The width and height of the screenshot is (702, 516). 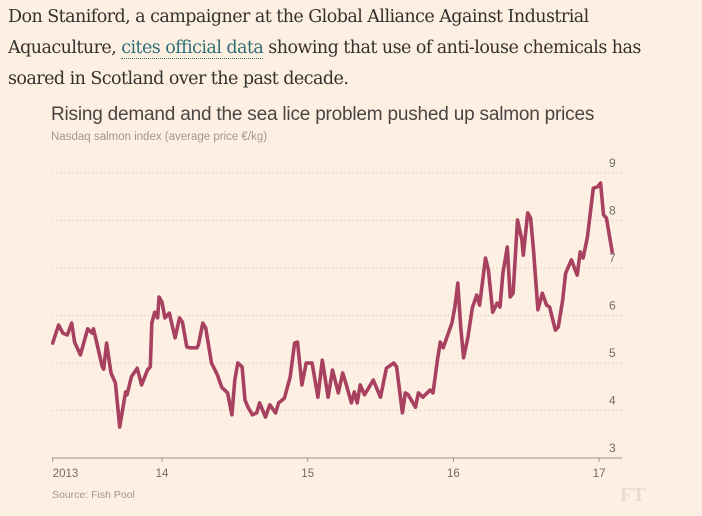 I want to click on x-tick-label-14: 14, so click(x=162, y=474).